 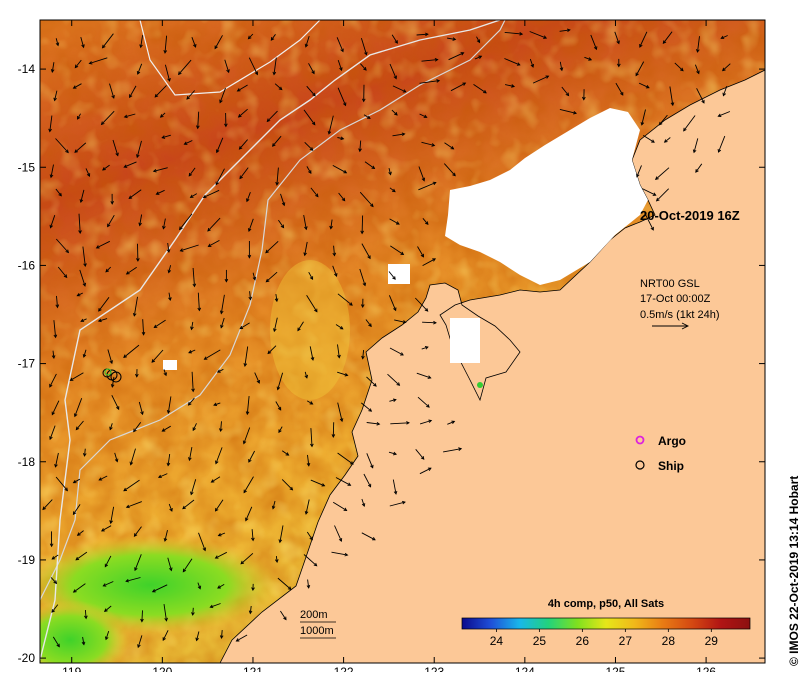 I want to click on argo-label: Argo, so click(x=672, y=441).